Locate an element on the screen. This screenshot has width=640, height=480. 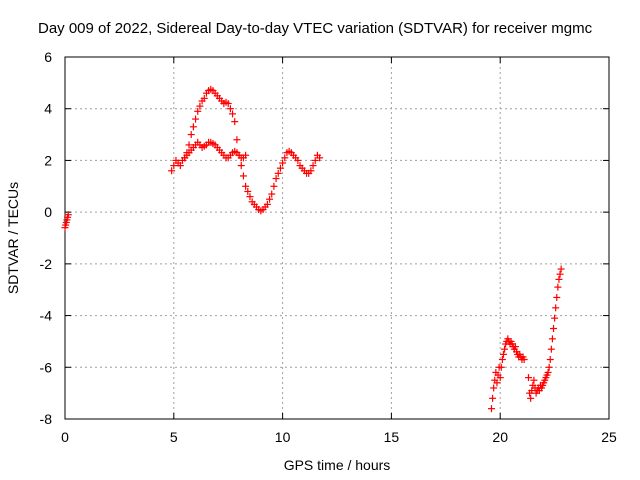
y-tick-label: -2 is located at coordinates (46, 264).